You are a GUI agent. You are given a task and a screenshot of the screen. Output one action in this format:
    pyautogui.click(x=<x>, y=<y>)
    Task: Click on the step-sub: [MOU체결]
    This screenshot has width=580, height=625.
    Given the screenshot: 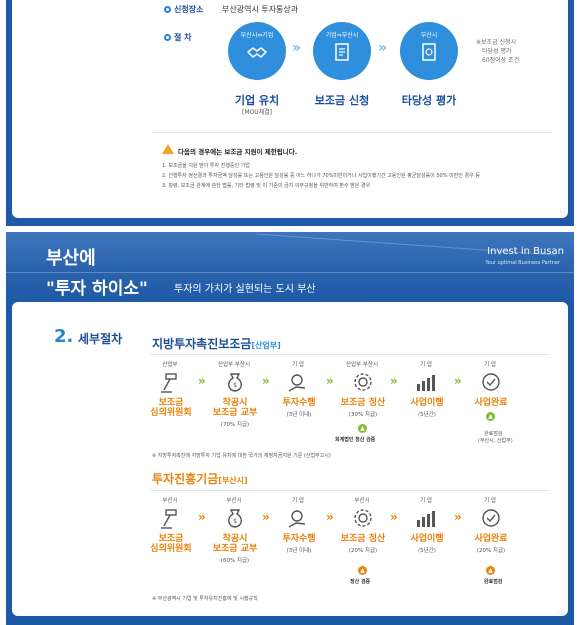 What is the action you would take?
    pyautogui.click(x=256, y=112)
    